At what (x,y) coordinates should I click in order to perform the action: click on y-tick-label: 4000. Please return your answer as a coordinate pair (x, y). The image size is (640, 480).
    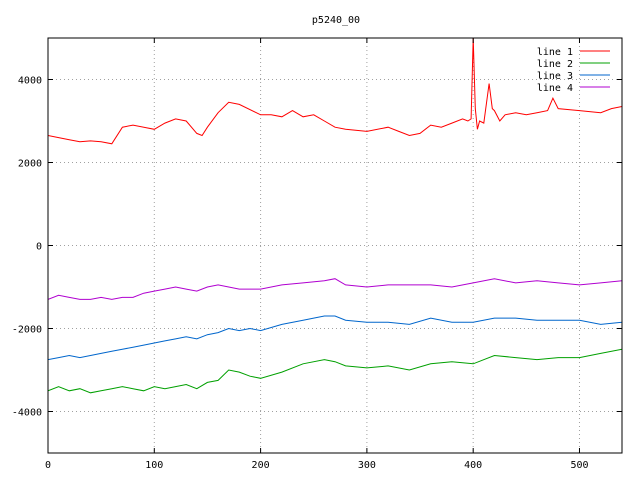
    Looking at the image, I should click on (30, 81).